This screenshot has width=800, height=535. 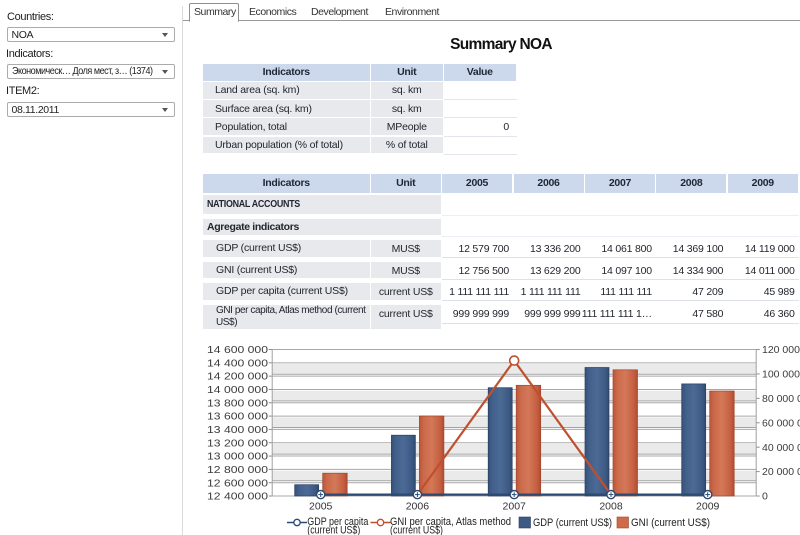 What do you see at coordinates (237, 470) in the screenshot?
I see `svg-text: 12 800 000` at bounding box center [237, 470].